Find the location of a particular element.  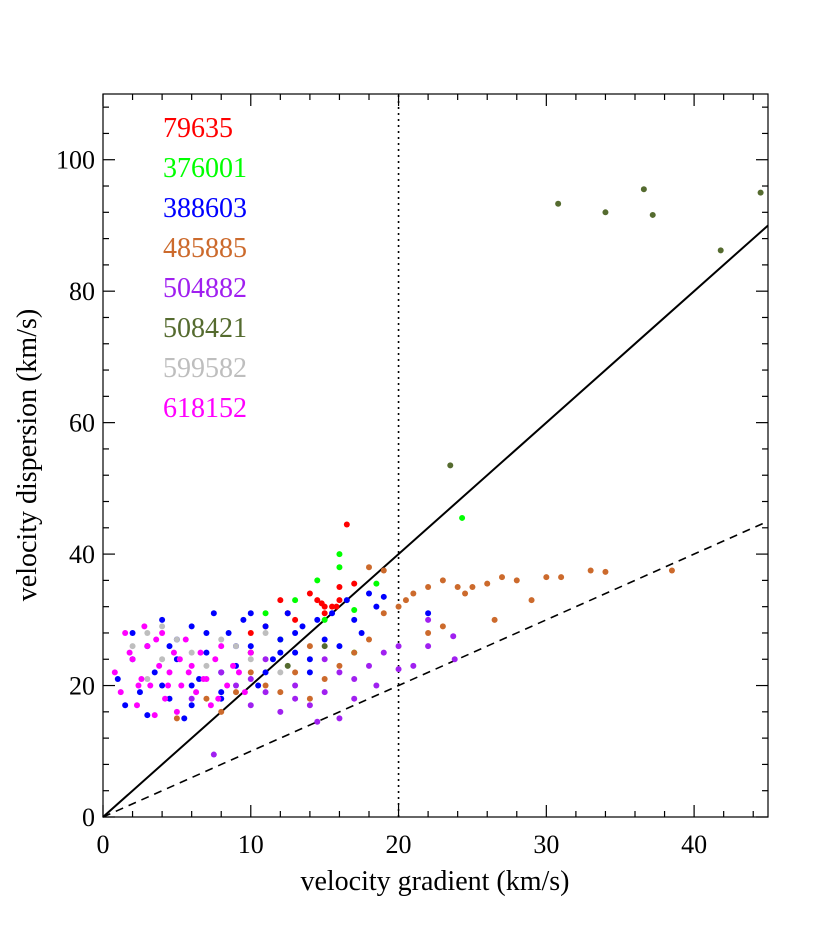

x-tick-label: 10 is located at coordinates (251, 844).